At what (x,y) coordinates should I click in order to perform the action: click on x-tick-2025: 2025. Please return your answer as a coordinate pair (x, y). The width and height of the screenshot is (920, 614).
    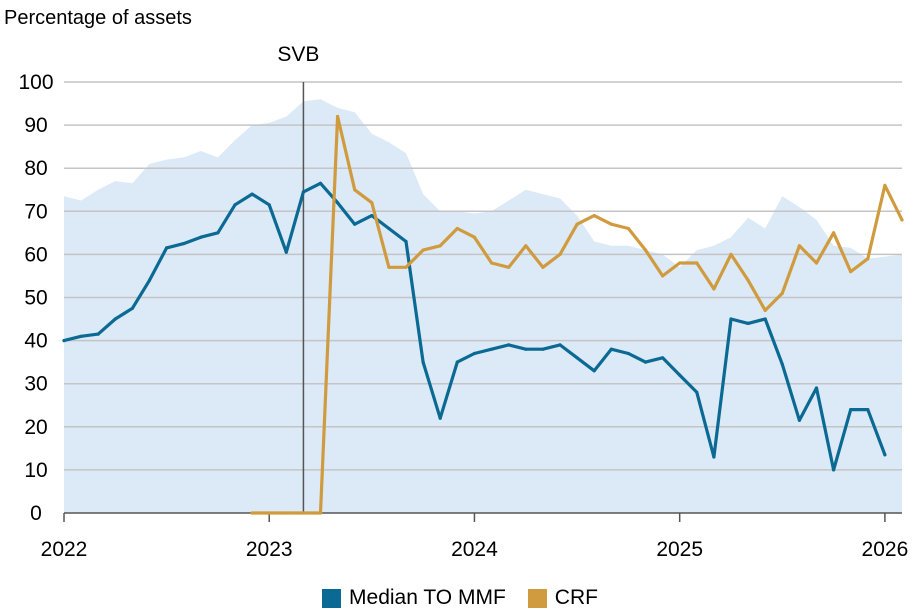
    Looking at the image, I should click on (679, 549).